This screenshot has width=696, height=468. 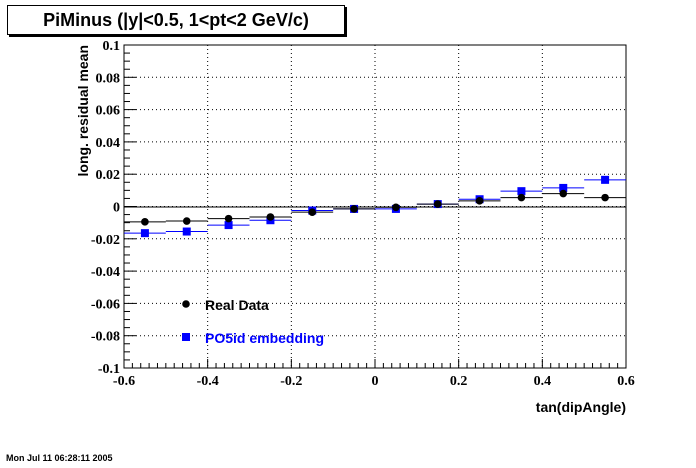 What do you see at coordinates (264, 338) in the screenshot?
I see `legend-label-embedding: PO5id embedding` at bounding box center [264, 338].